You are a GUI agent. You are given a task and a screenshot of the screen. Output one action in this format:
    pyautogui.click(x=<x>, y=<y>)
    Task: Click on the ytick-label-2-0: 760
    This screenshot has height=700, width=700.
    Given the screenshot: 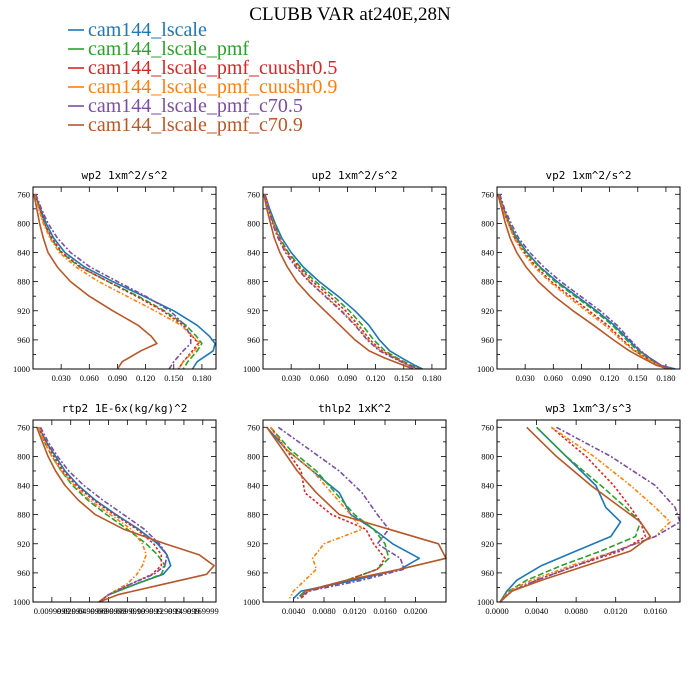 What is the action you would take?
    pyautogui.click(x=487, y=194)
    